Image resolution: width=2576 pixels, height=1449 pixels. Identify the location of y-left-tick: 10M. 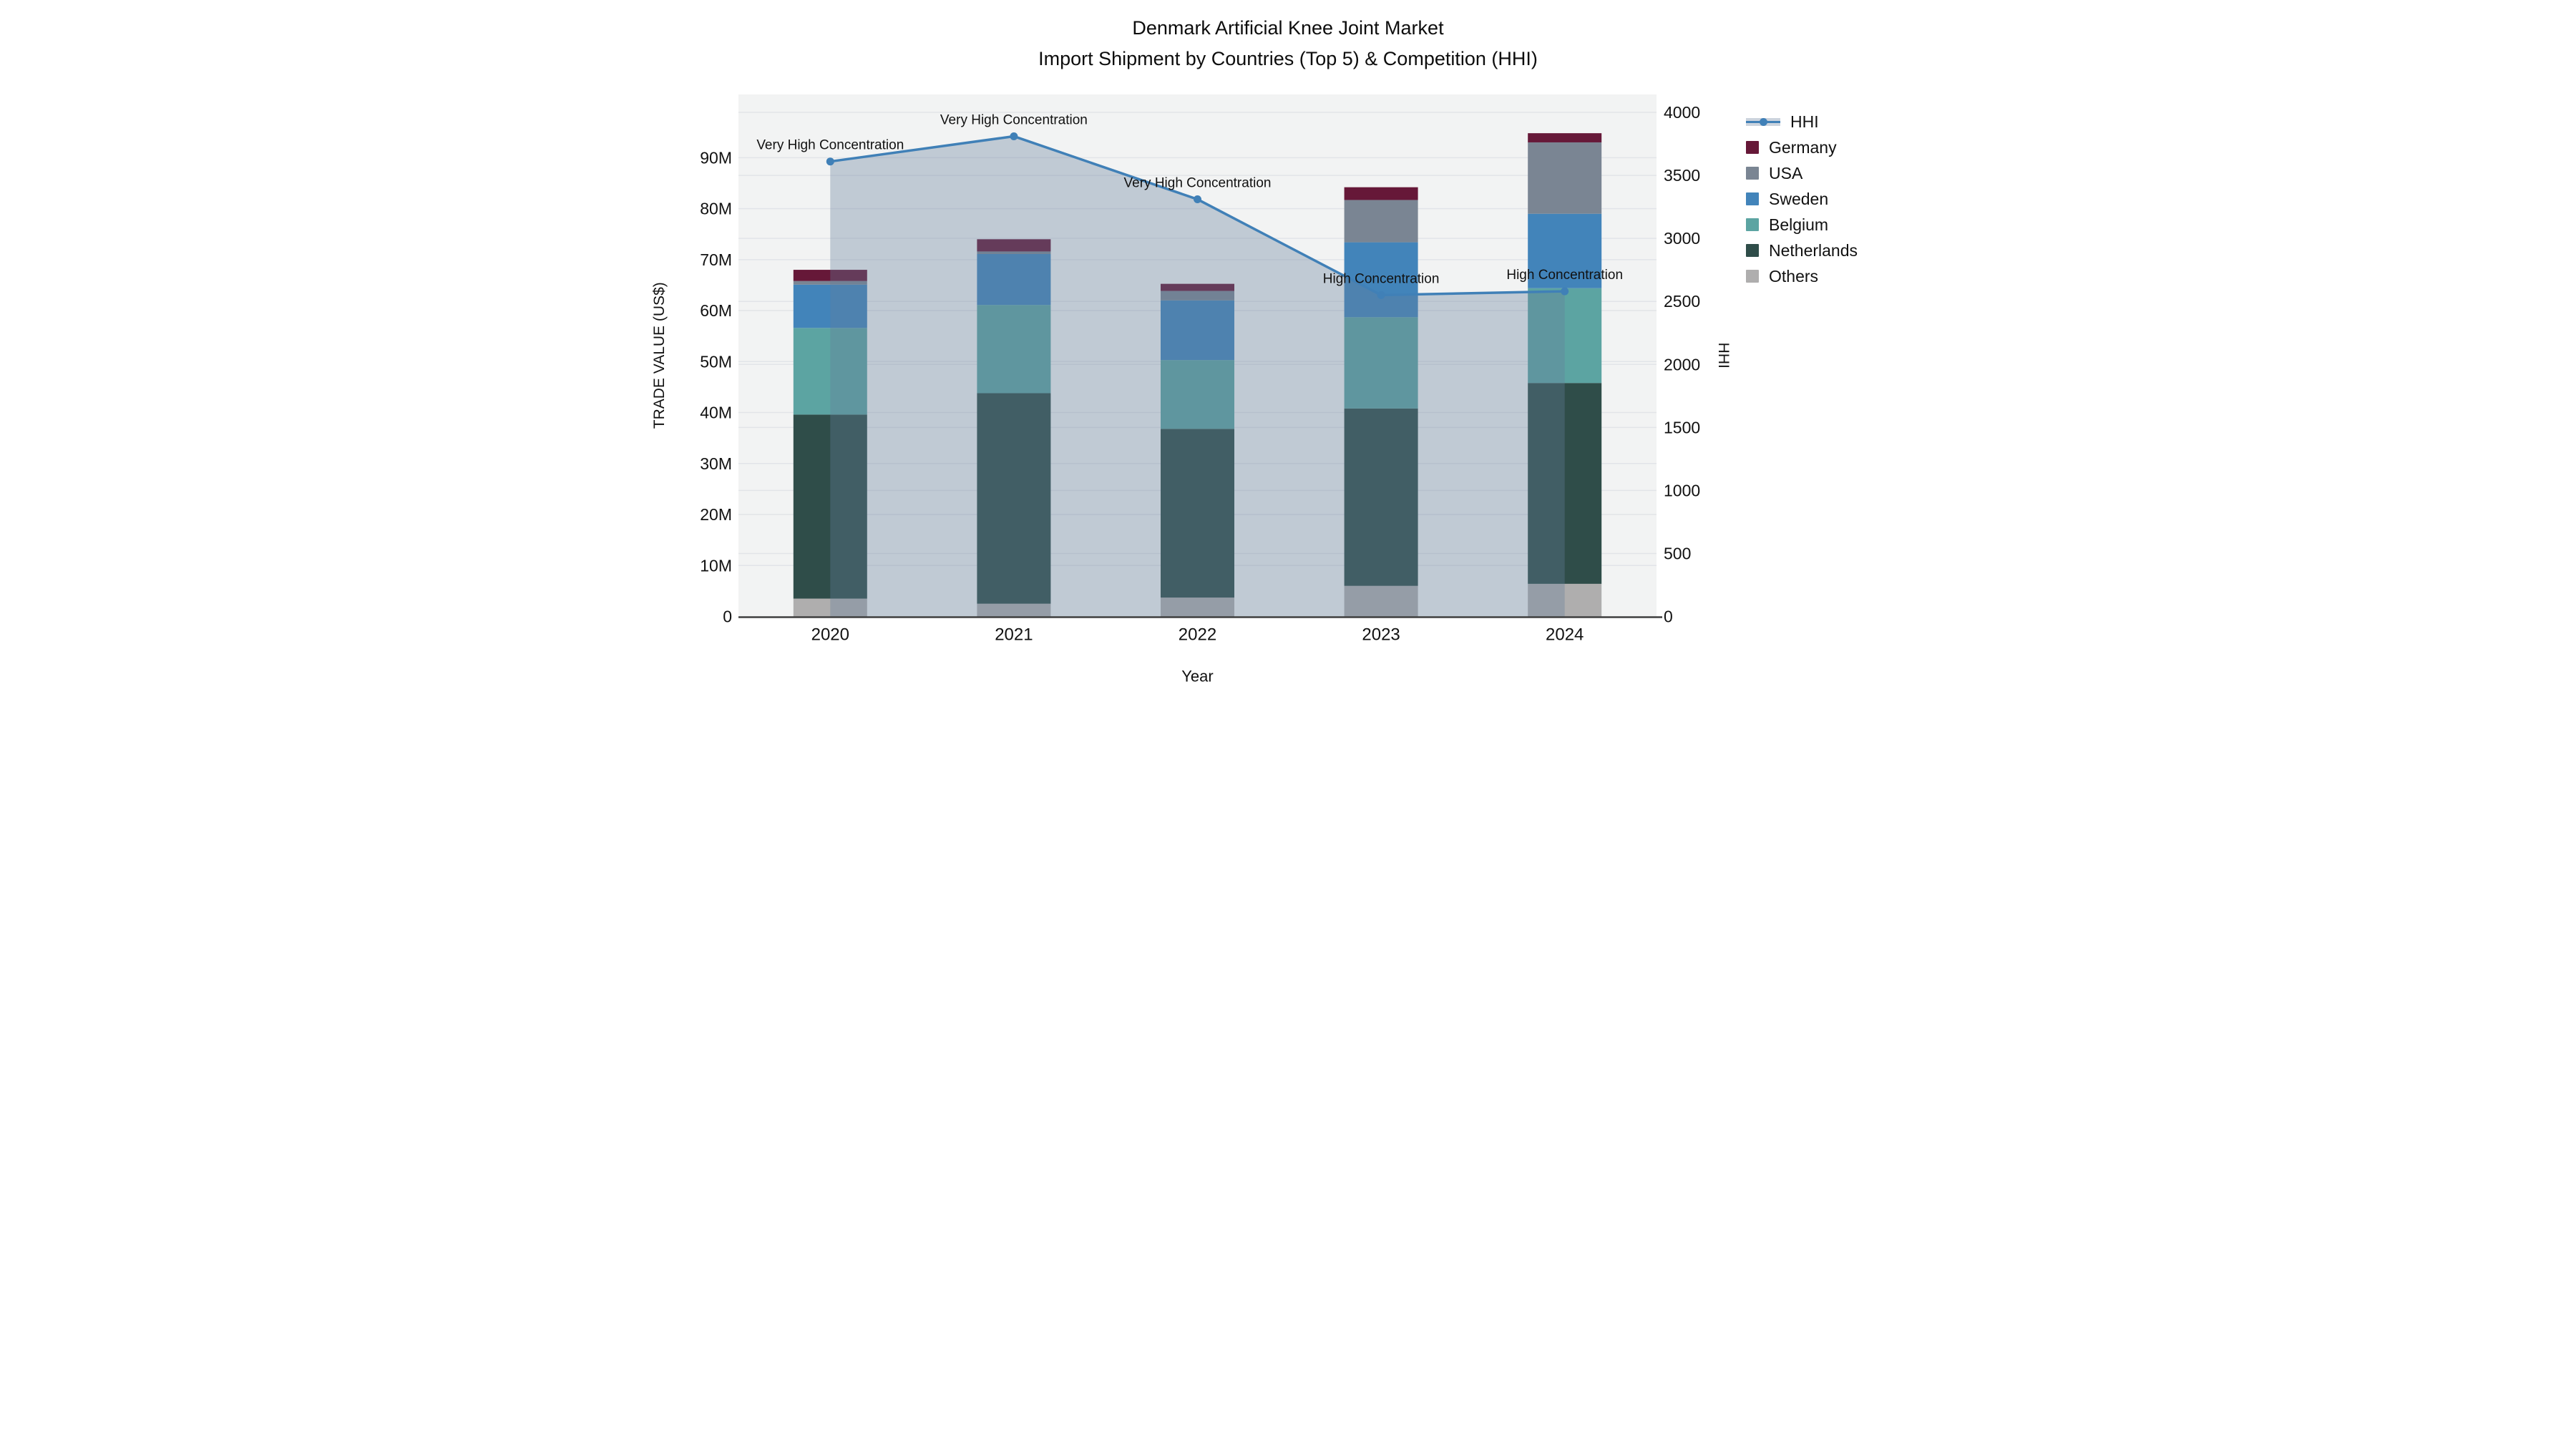
(716, 565).